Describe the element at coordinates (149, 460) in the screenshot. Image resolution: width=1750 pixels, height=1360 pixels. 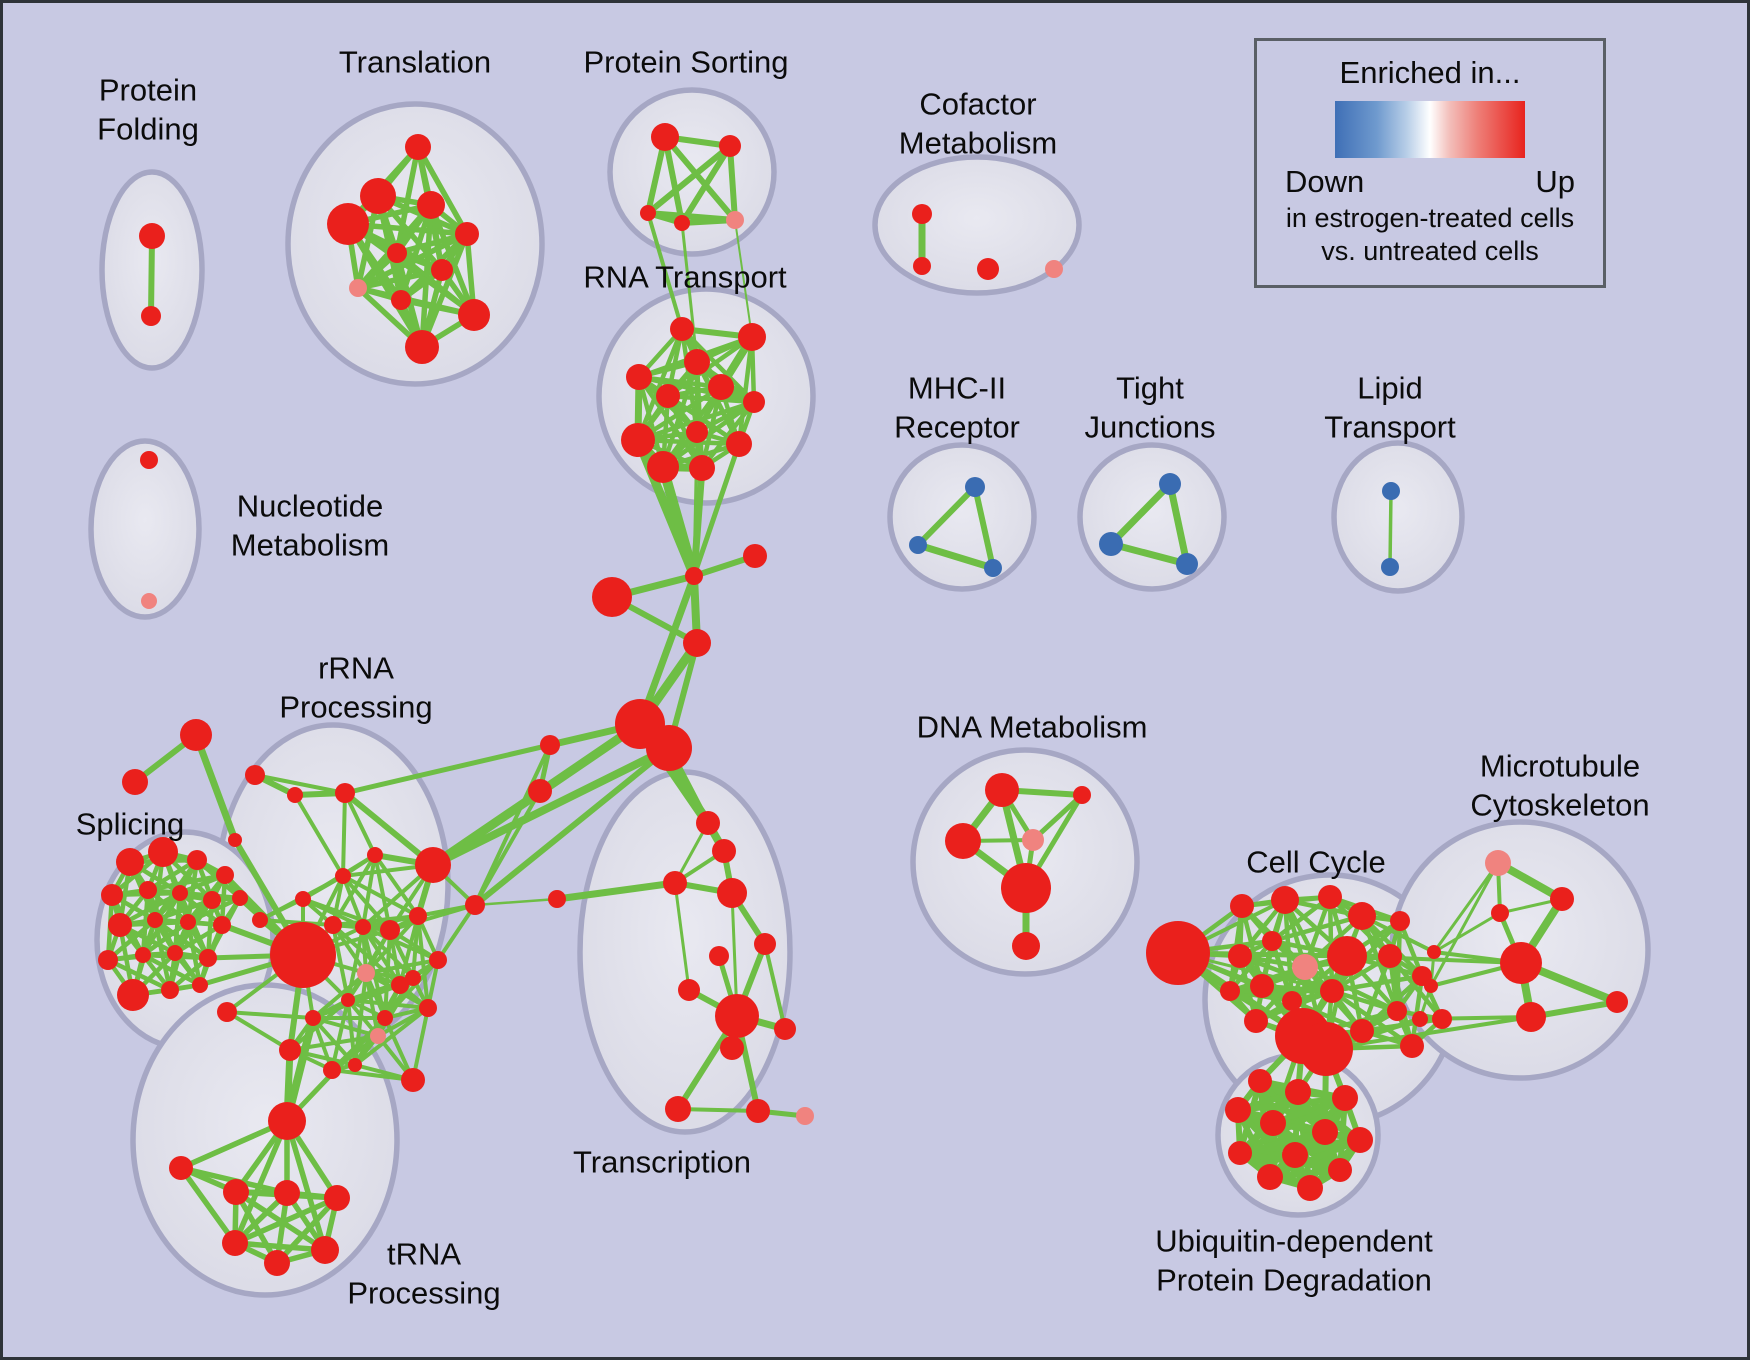
I see `node-nucleotide-metabolism` at that location.